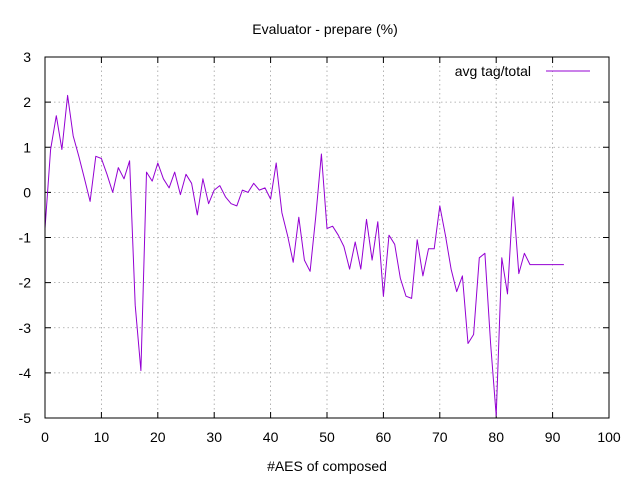 This screenshot has height=480, width=640. I want to click on legend: avg tag/total, so click(522, 71).